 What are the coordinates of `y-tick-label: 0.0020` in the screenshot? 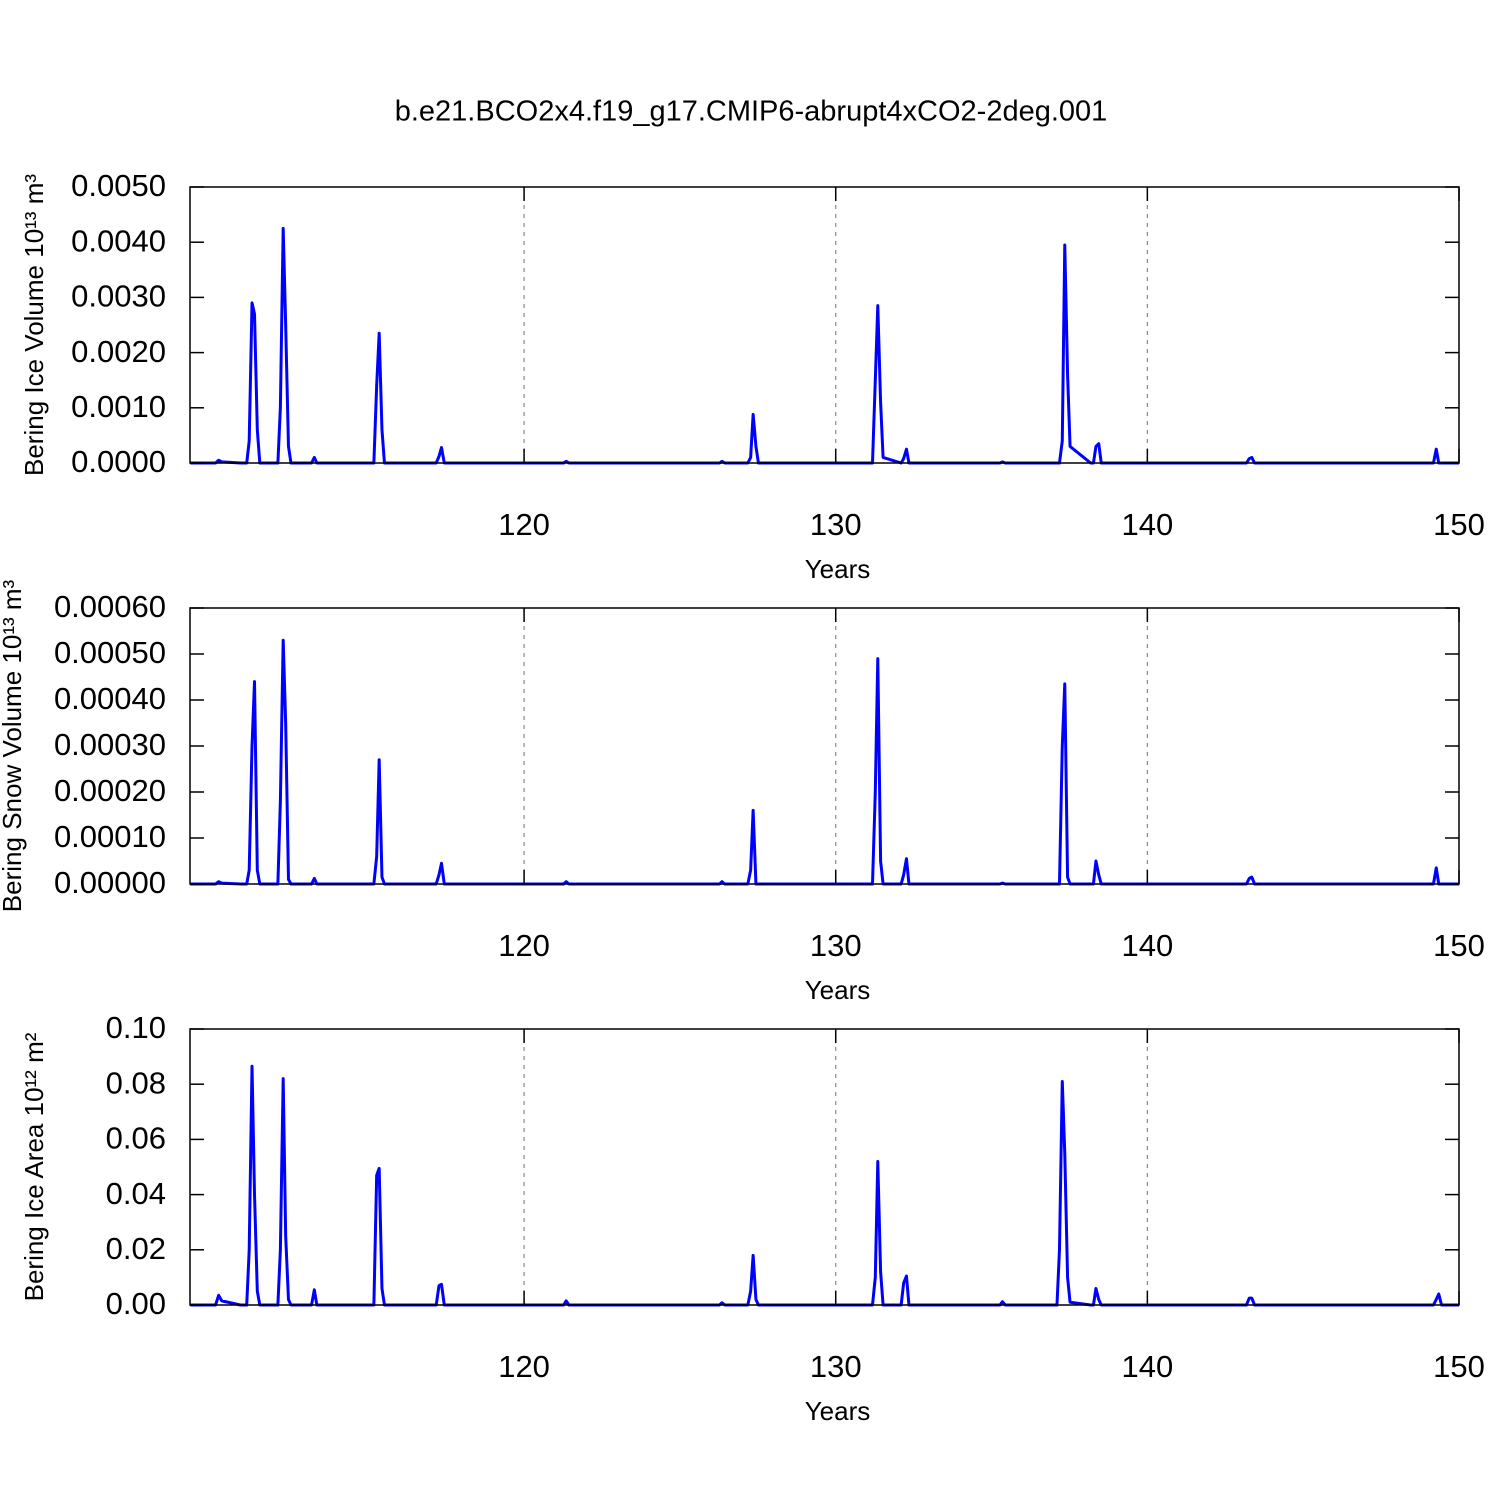 It's located at (118, 351).